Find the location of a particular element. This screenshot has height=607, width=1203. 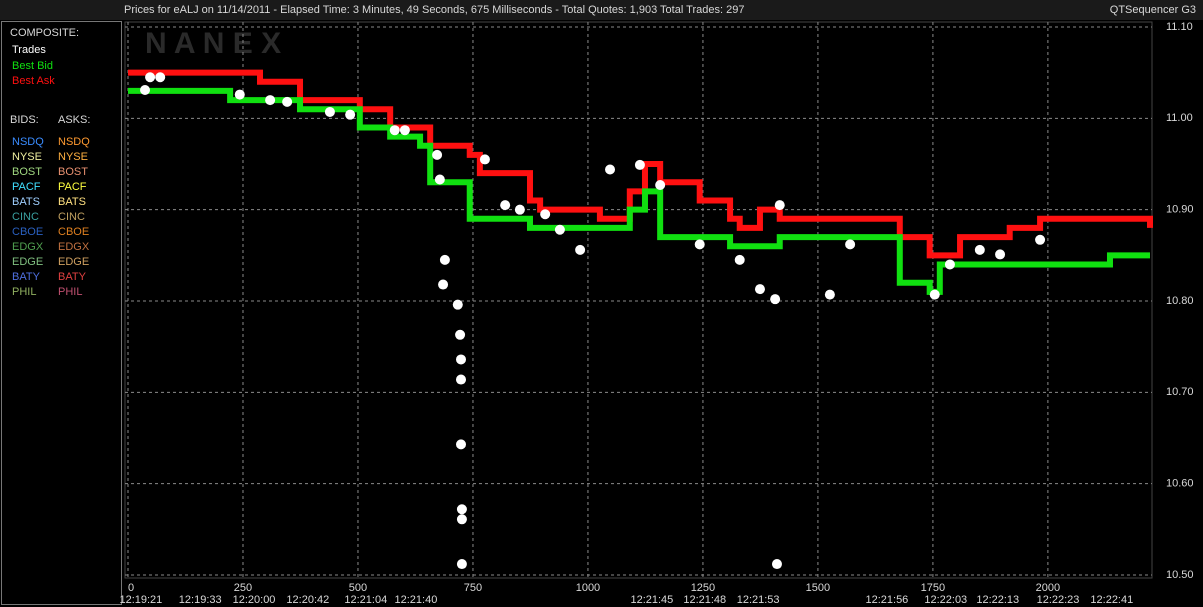

header-bar is located at coordinates (601, 10).